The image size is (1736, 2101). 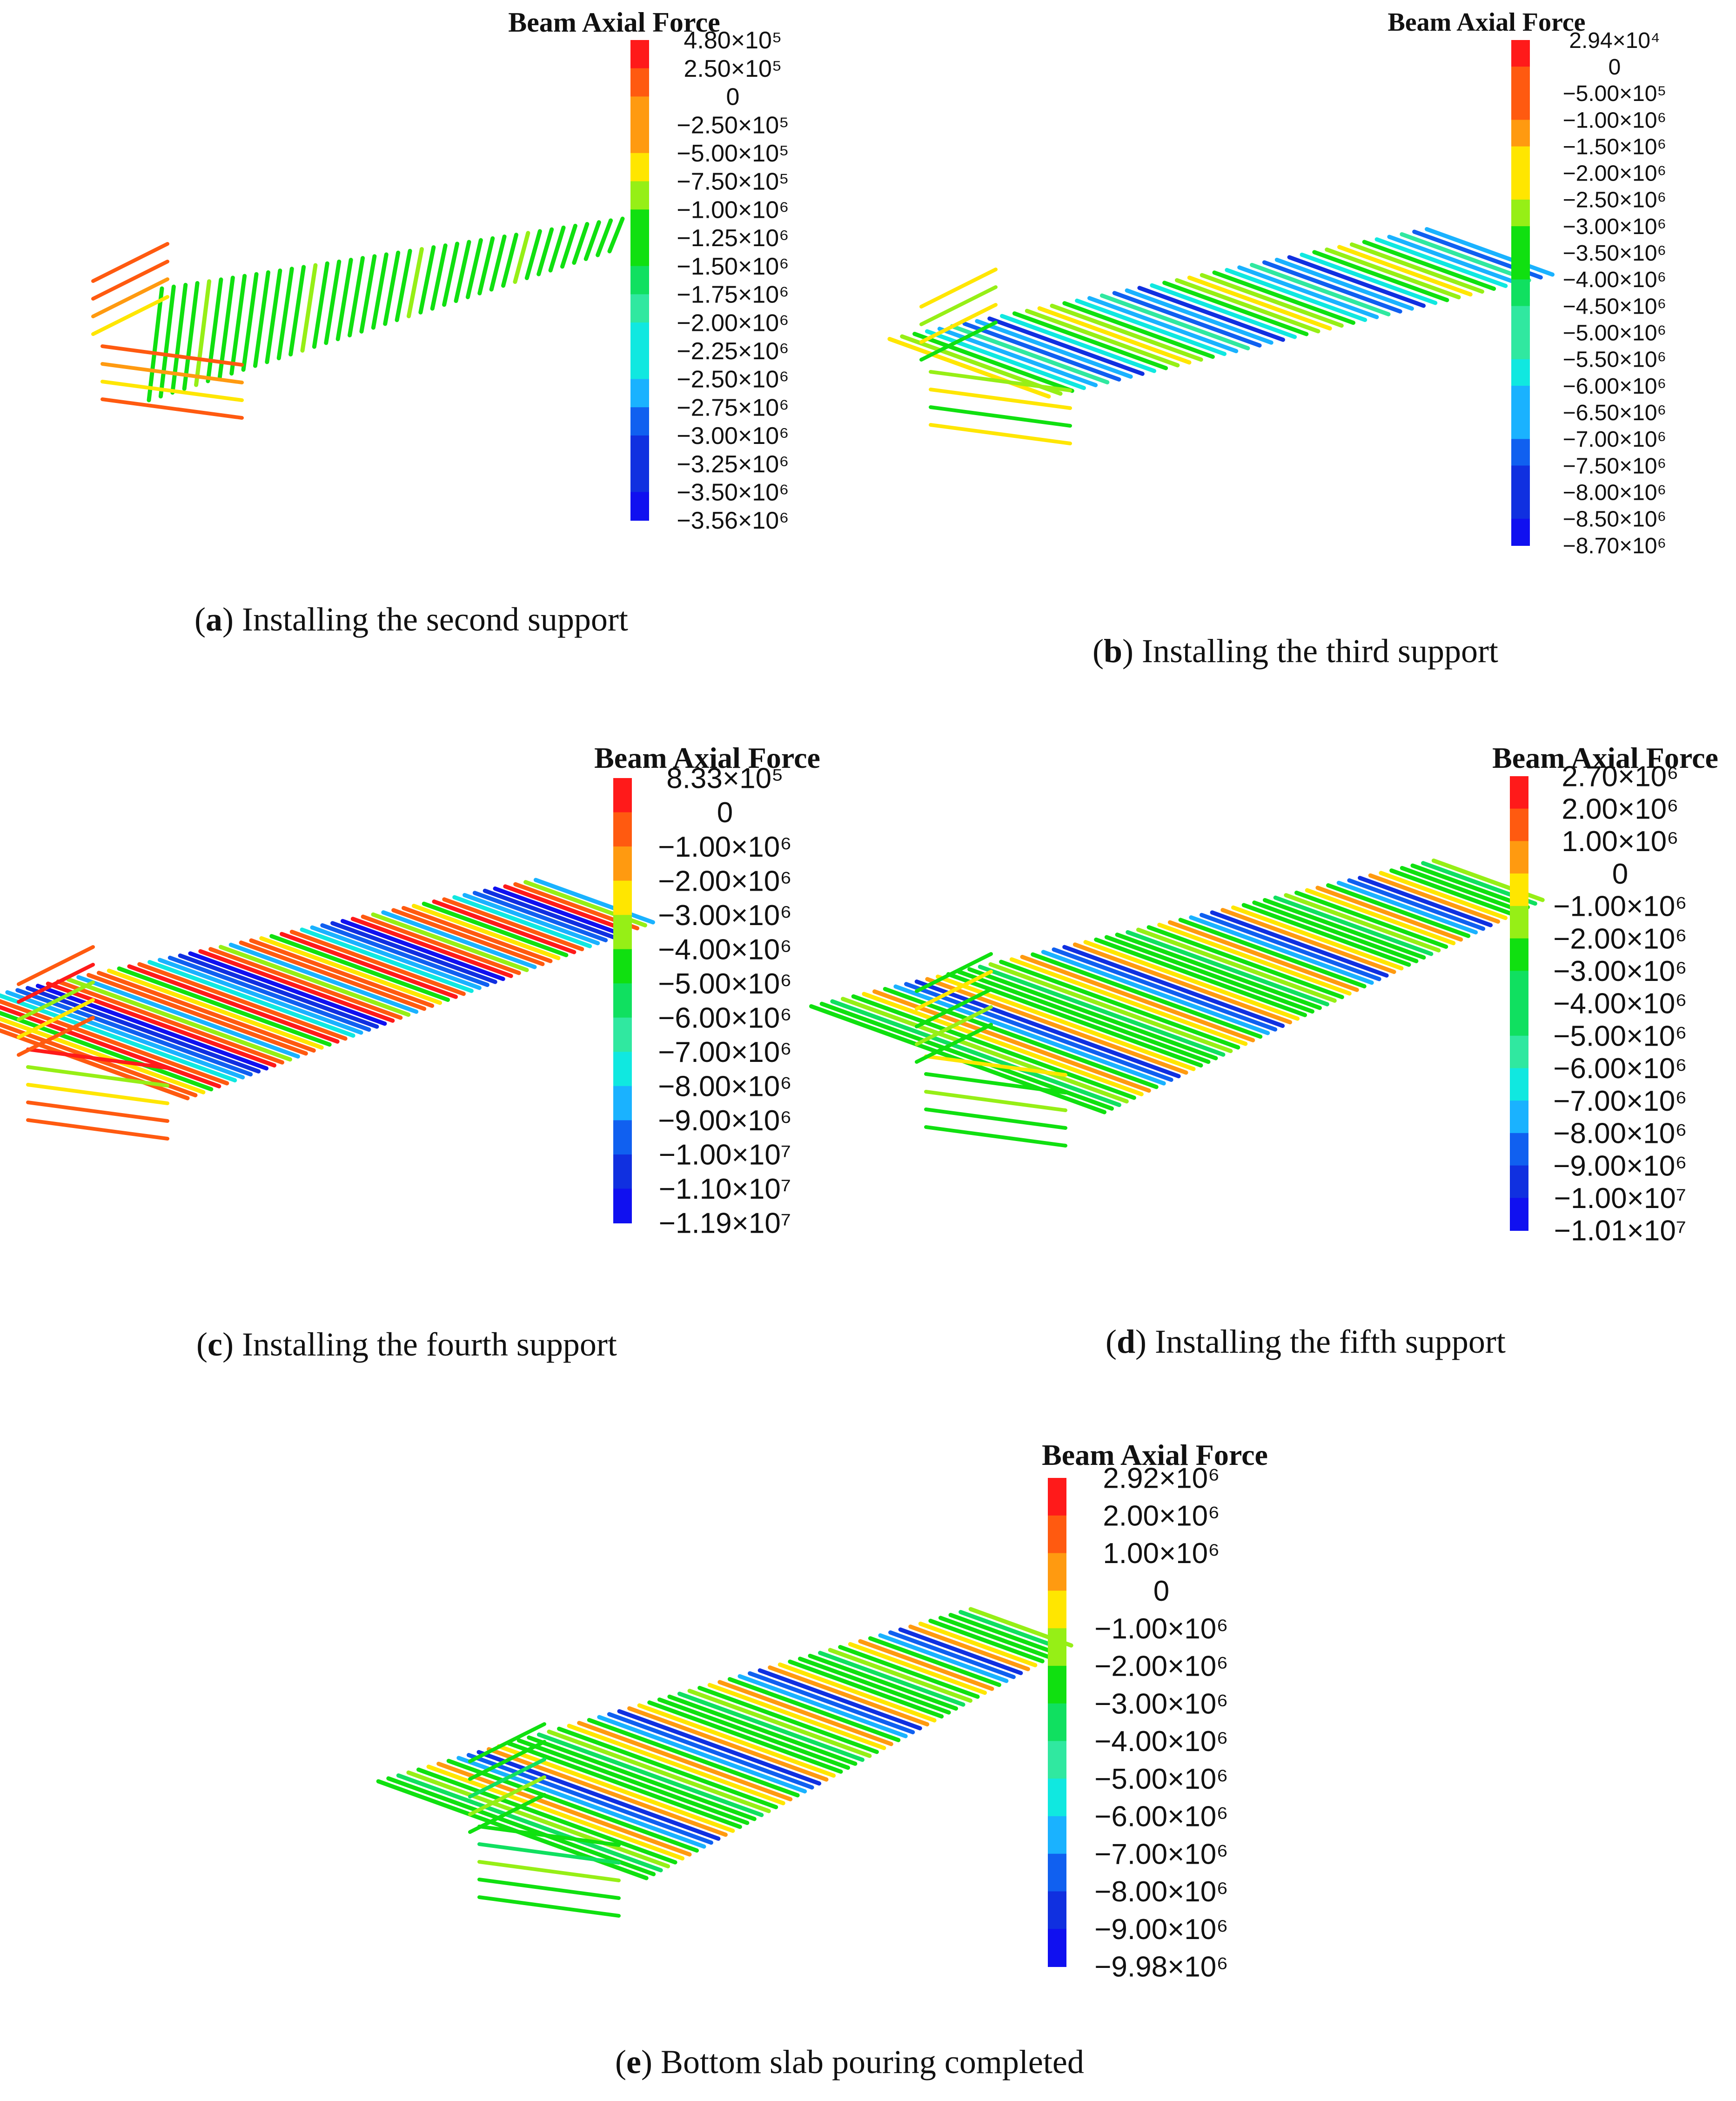 I want to click on legend-label: −8.70×10⁶, so click(x=1615, y=546).